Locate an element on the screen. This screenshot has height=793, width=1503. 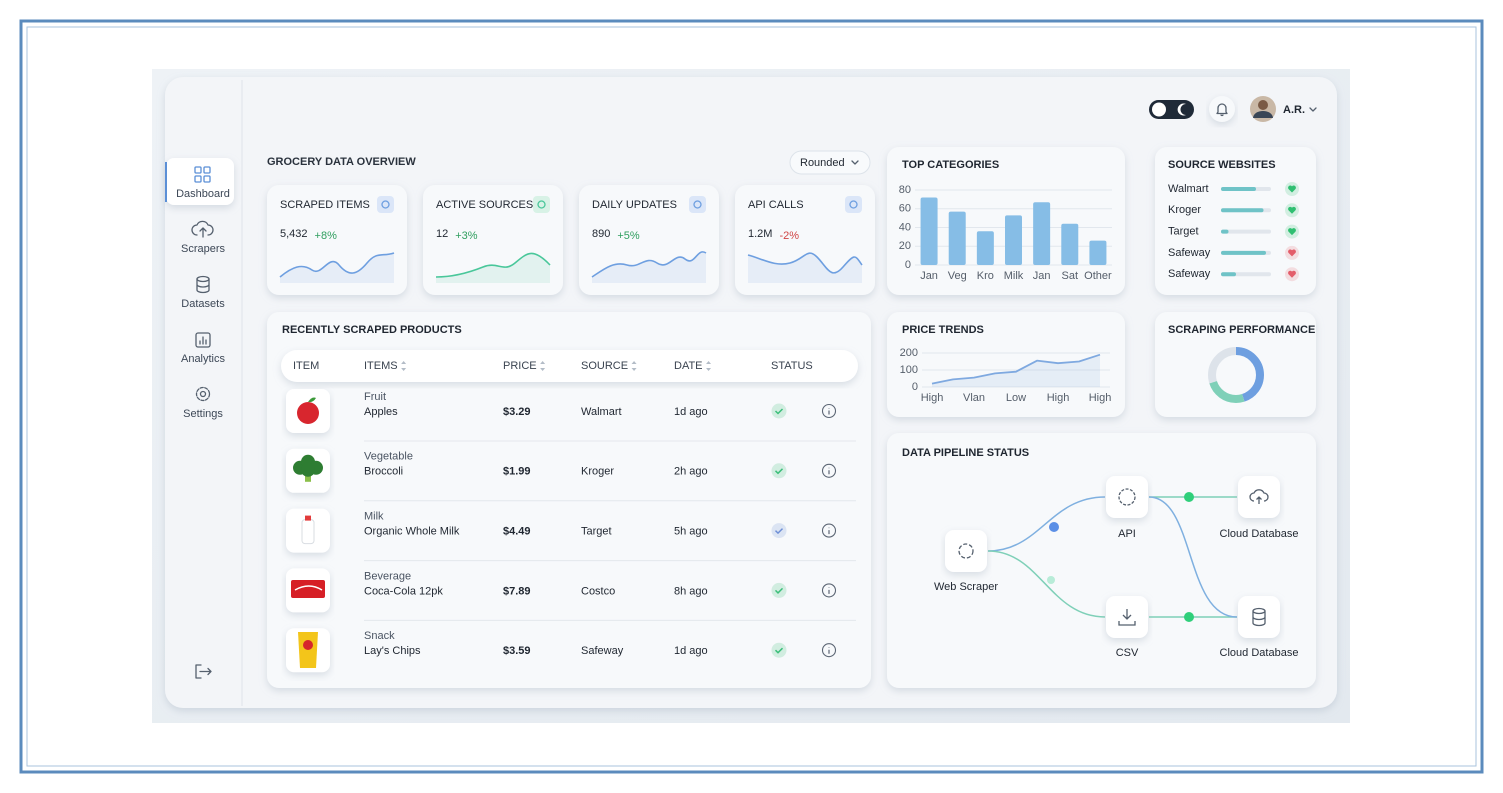
apple-leaf is located at coordinates (312, 400).